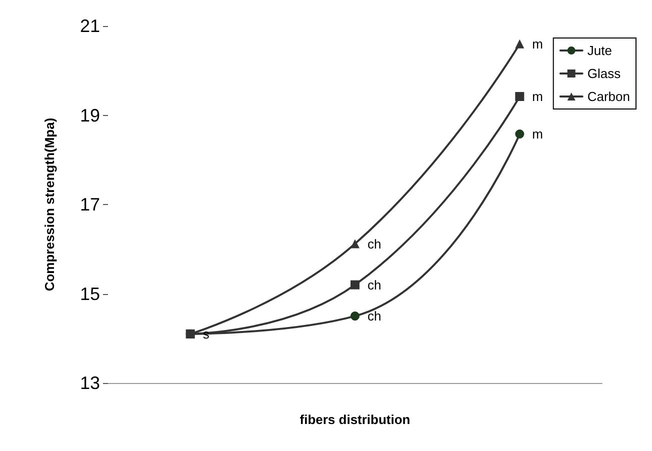 This screenshot has height=451, width=652. Describe the element at coordinates (355, 419) in the screenshot. I see `x-axis-title: fibers distribution` at that location.